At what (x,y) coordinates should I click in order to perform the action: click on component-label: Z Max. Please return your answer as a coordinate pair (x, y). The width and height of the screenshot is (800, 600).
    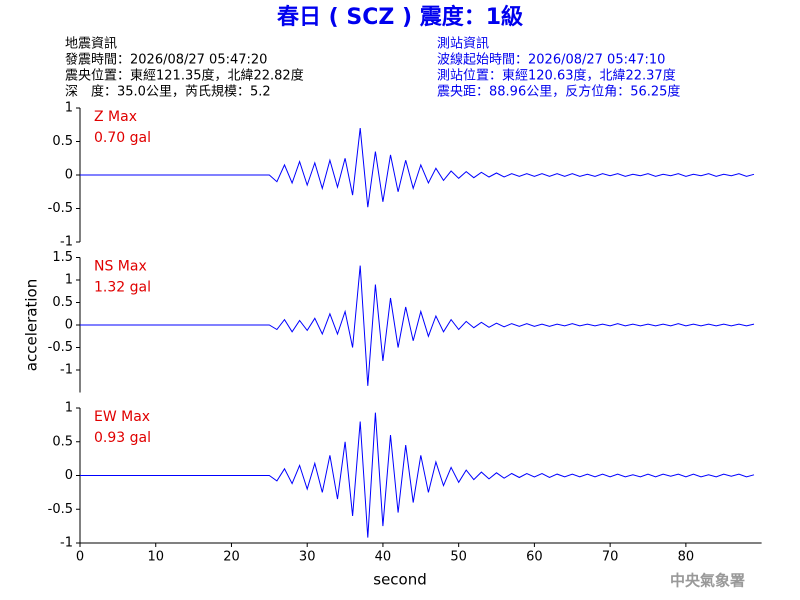
    Looking at the image, I should click on (115, 117).